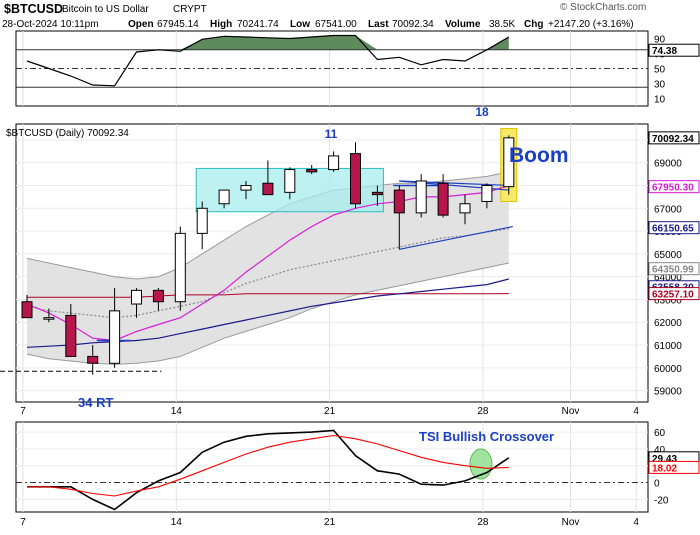  What do you see at coordinates (502, 24) in the screenshot?
I see `volume-value: 38.5K` at bounding box center [502, 24].